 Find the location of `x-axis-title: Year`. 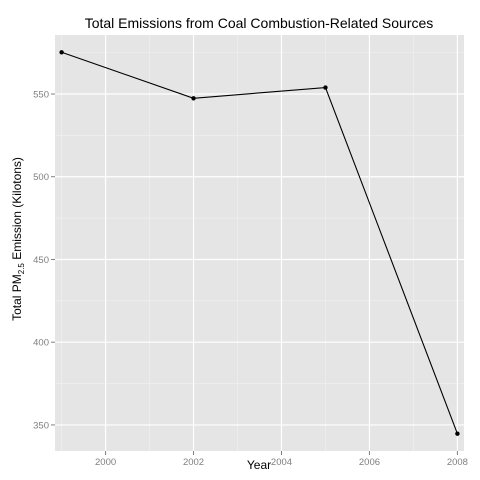

x-axis-title: Year is located at coordinates (259, 465).